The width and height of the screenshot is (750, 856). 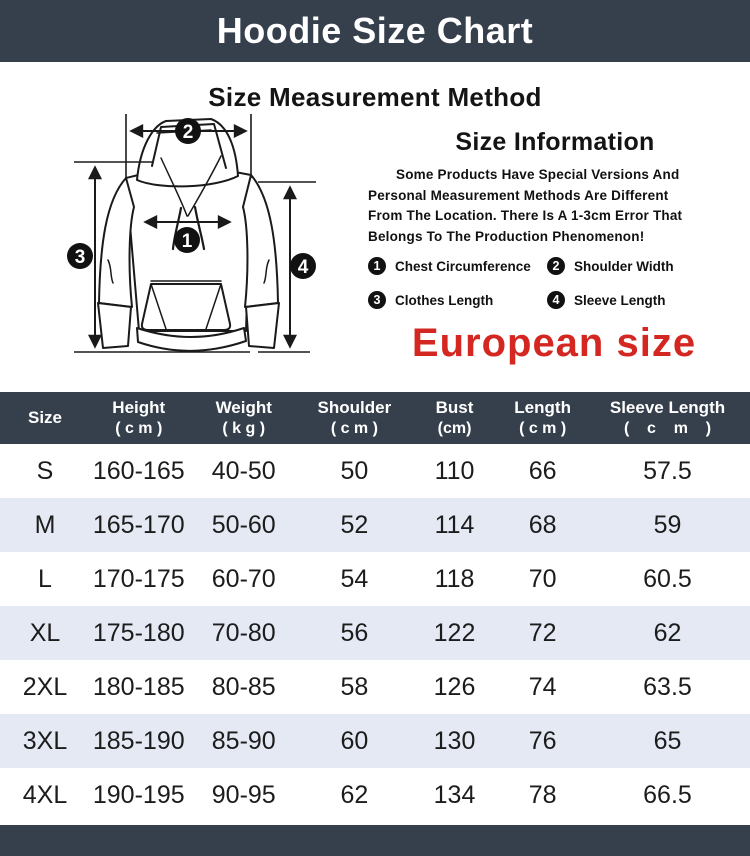 What do you see at coordinates (542, 740) in the screenshot?
I see `table-cell: 76` at bounding box center [542, 740].